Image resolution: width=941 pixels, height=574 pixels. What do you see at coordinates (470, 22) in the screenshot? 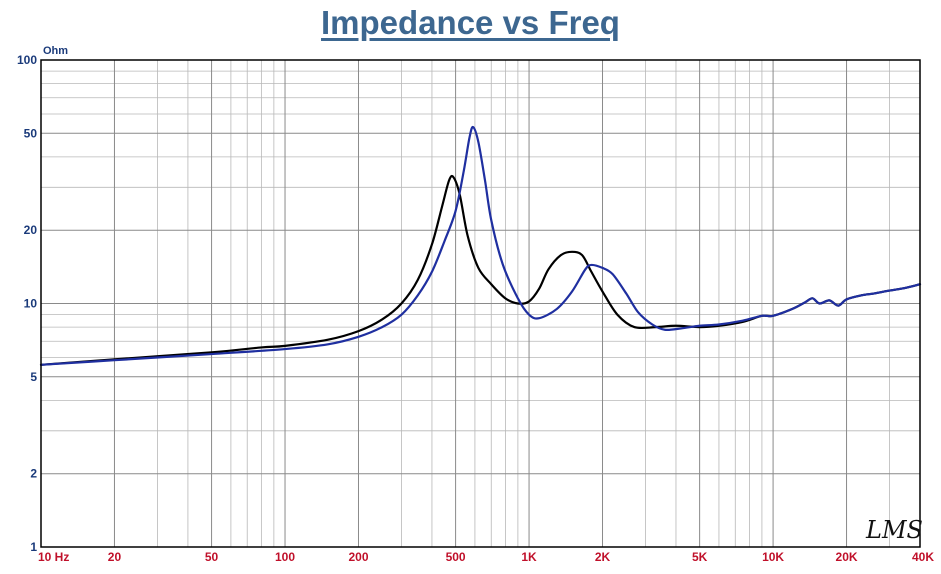
I see `chart-title: Impedance vs Freq` at bounding box center [470, 22].